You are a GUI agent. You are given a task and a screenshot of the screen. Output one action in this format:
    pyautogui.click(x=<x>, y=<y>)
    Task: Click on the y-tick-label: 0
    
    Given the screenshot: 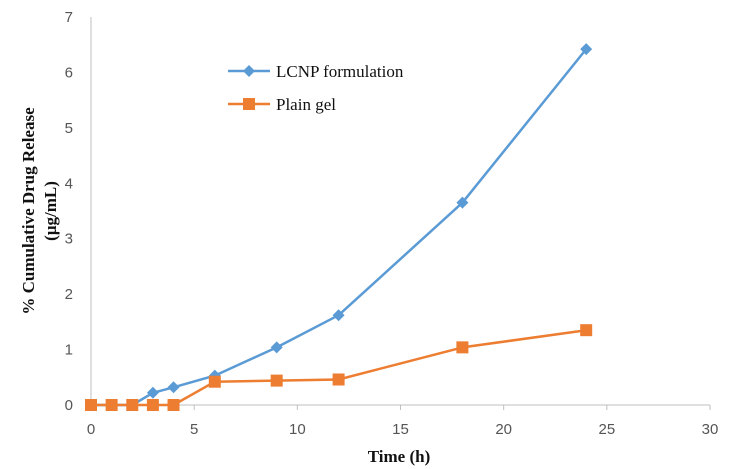 What is the action you would take?
    pyautogui.click(x=69, y=405)
    